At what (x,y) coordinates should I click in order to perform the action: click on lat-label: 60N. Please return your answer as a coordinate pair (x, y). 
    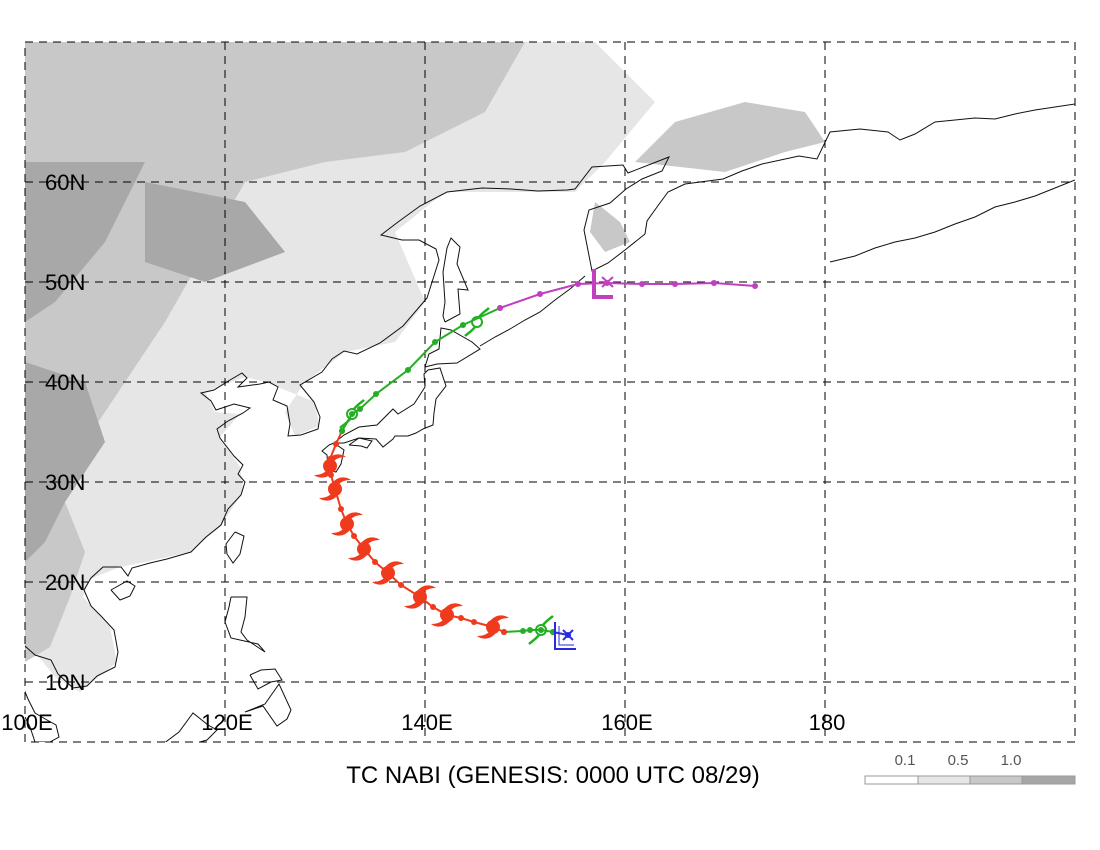
    Looking at the image, I should click on (65, 182).